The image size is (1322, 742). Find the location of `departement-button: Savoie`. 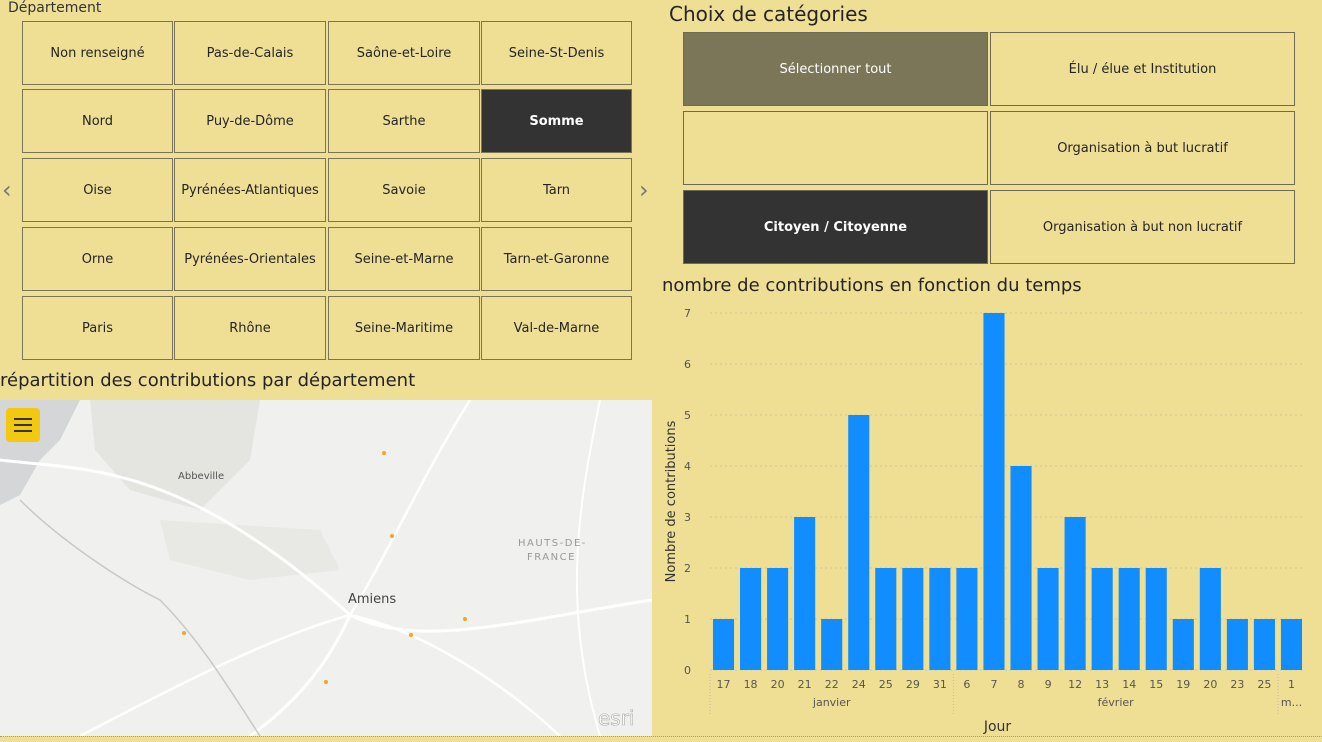

departement-button: Savoie is located at coordinates (404, 190).